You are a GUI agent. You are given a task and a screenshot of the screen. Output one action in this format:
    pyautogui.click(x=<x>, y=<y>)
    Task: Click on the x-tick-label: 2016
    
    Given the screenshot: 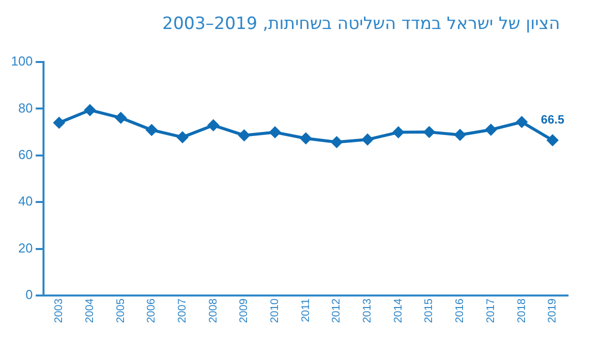 What is the action you would take?
    pyautogui.click(x=460, y=311)
    